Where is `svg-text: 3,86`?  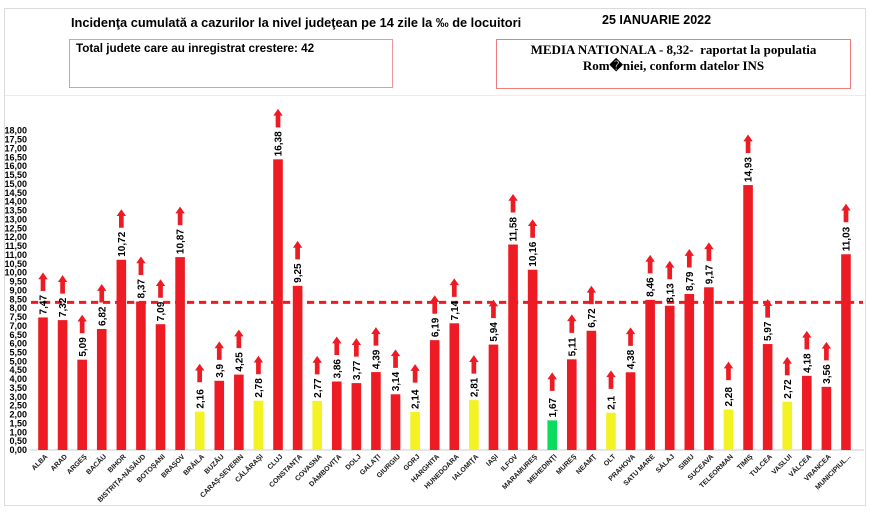
svg-text: 3,86 is located at coordinates (337, 369).